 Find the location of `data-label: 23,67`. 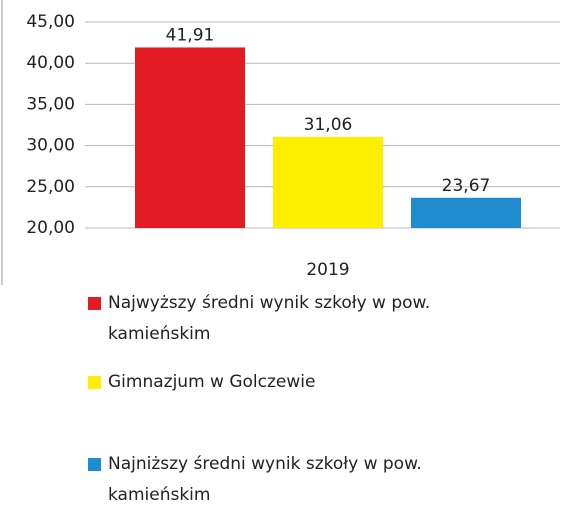

data-label: 23,67 is located at coordinates (466, 186).